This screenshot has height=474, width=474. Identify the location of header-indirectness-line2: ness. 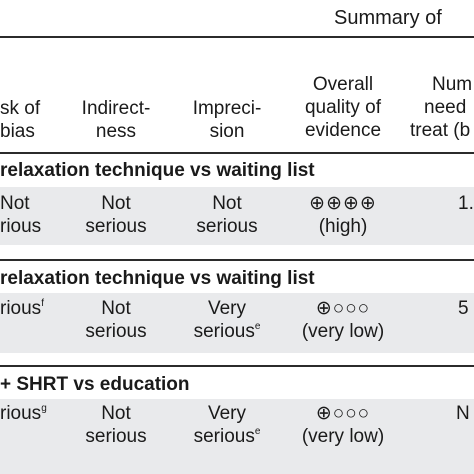
(116, 131).